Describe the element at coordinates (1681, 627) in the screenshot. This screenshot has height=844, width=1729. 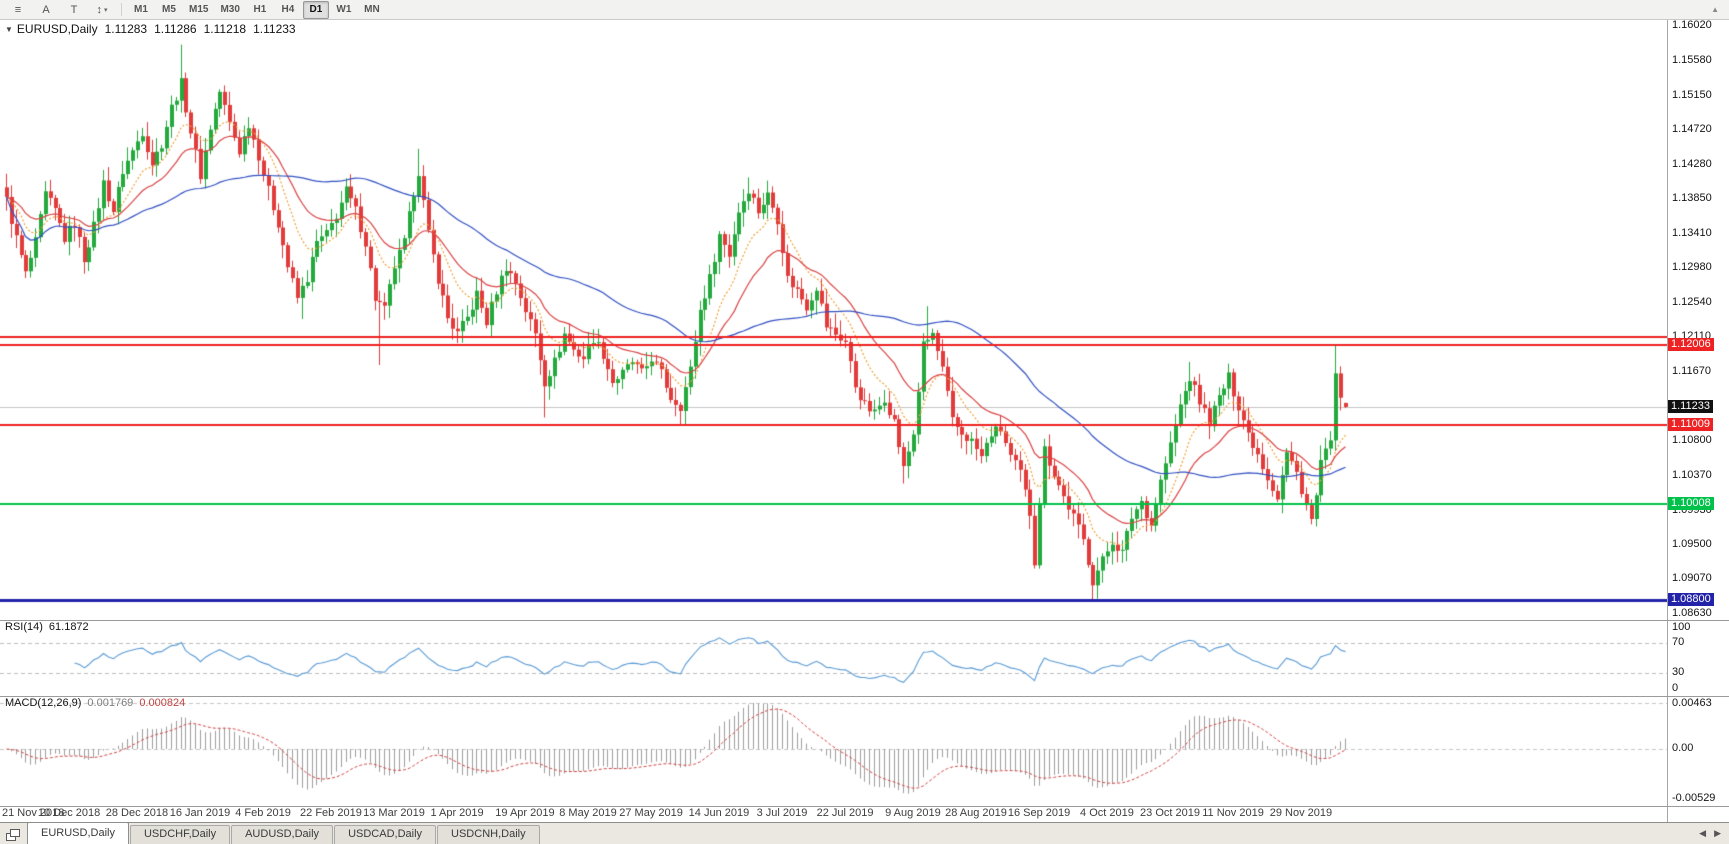
I see `rsi-scale-label: 100` at that location.